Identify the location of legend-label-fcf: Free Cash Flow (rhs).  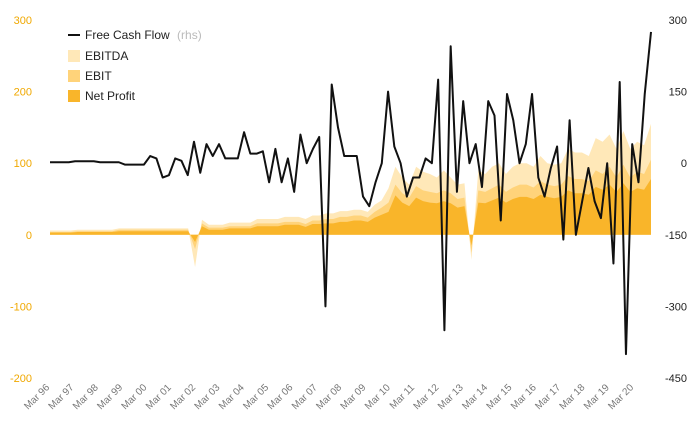
(143, 35).